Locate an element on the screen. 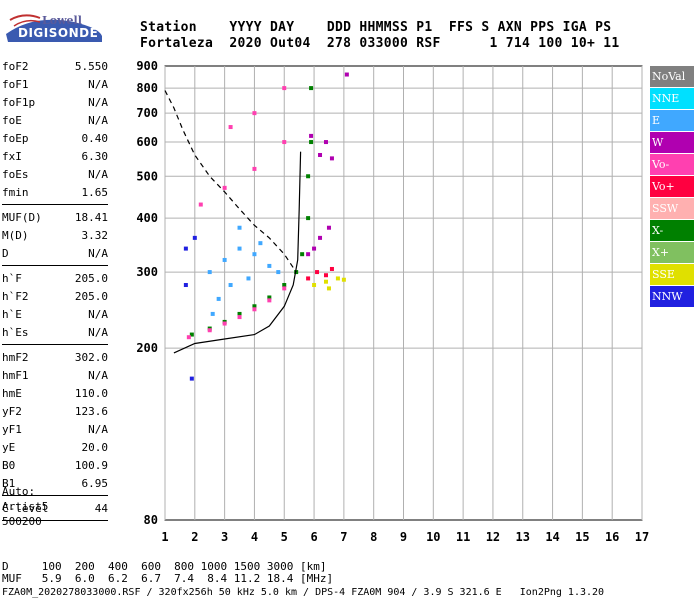 This screenshot has width=700, height=600. x-tick-label: 17 is located at coordinates (642, 537).